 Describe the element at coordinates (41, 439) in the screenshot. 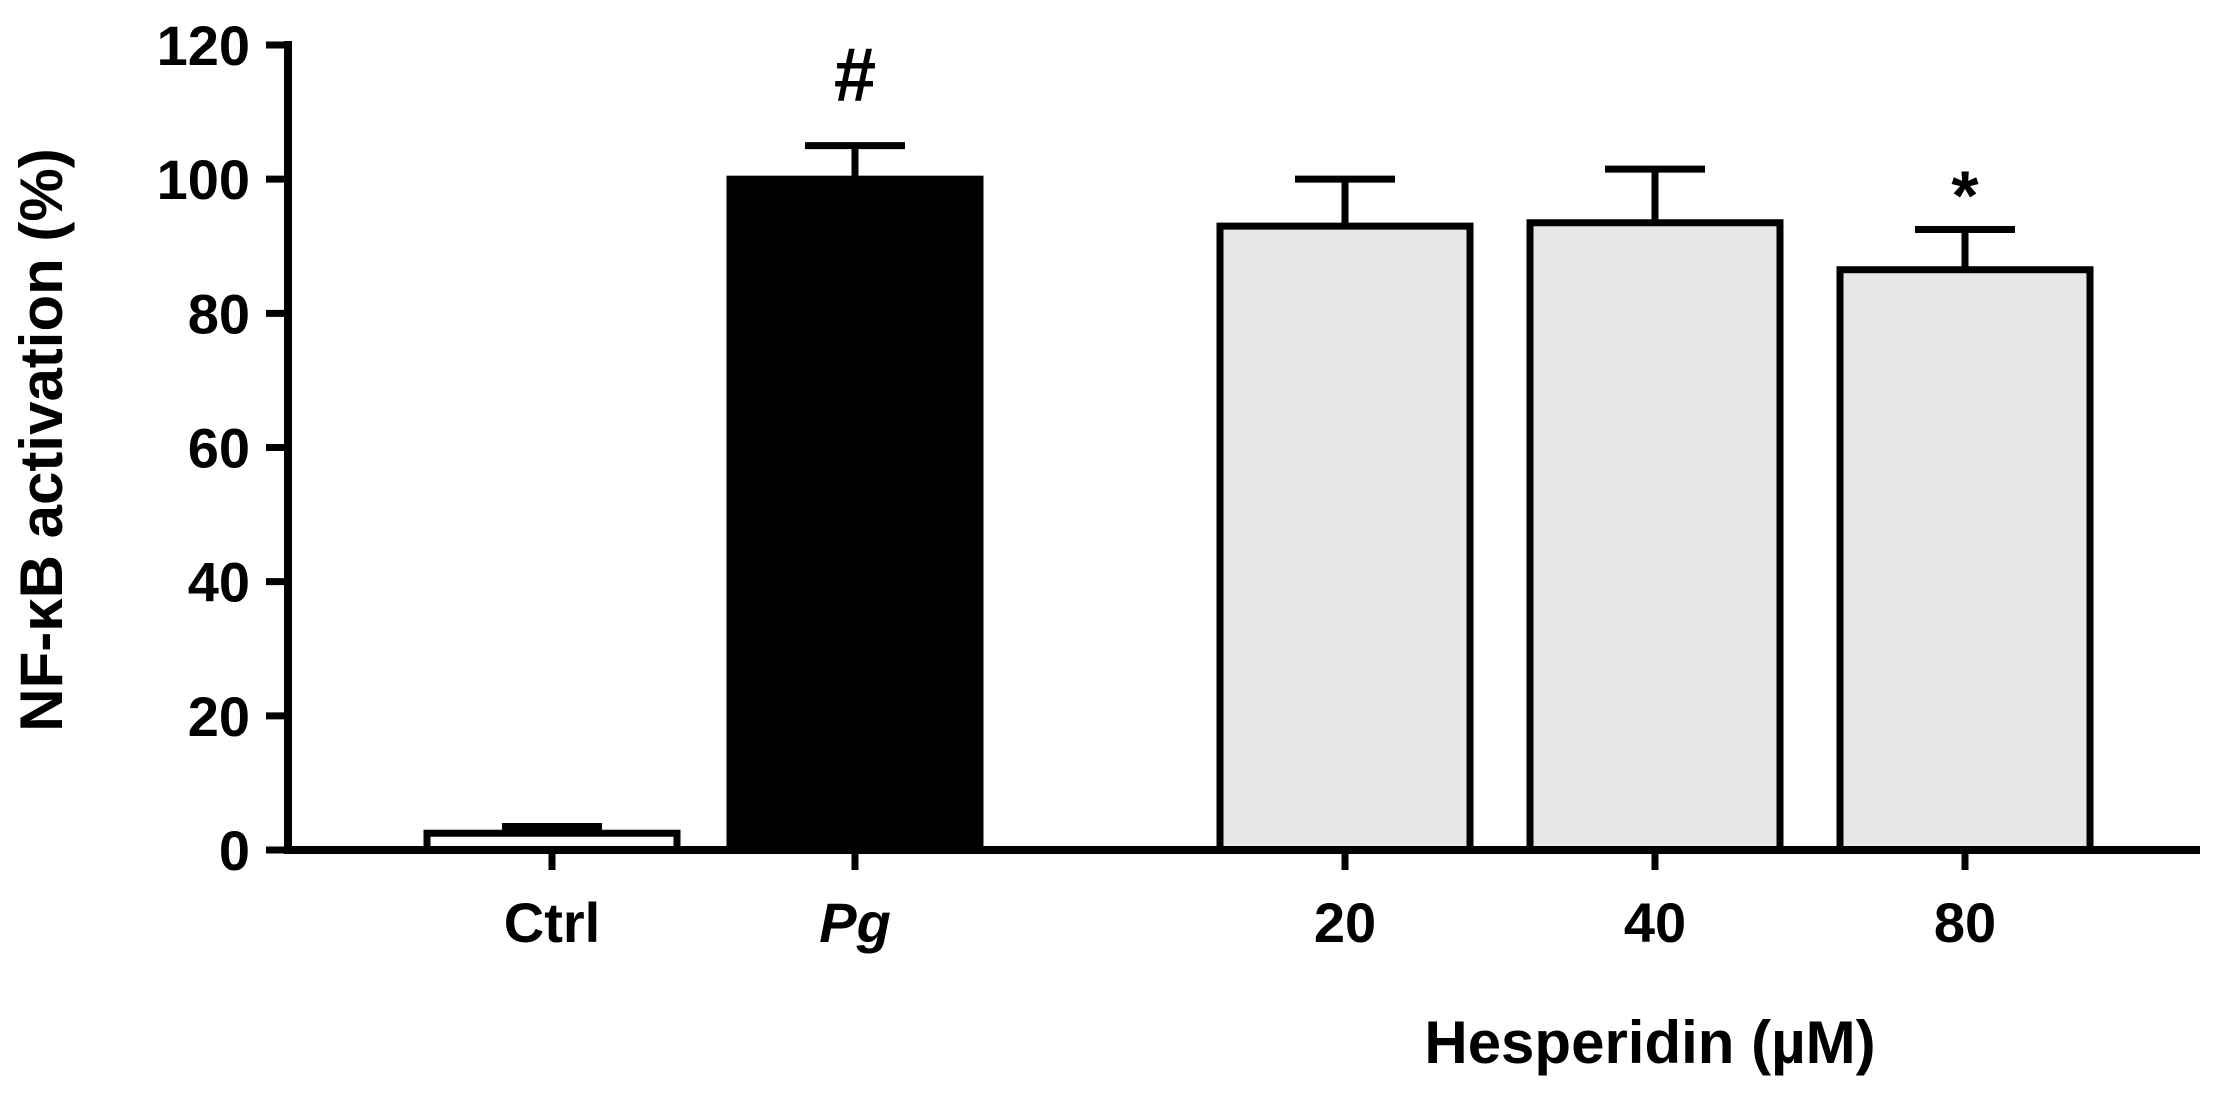

I see `y-axis-title: NF-κB activation (%)` at that location.